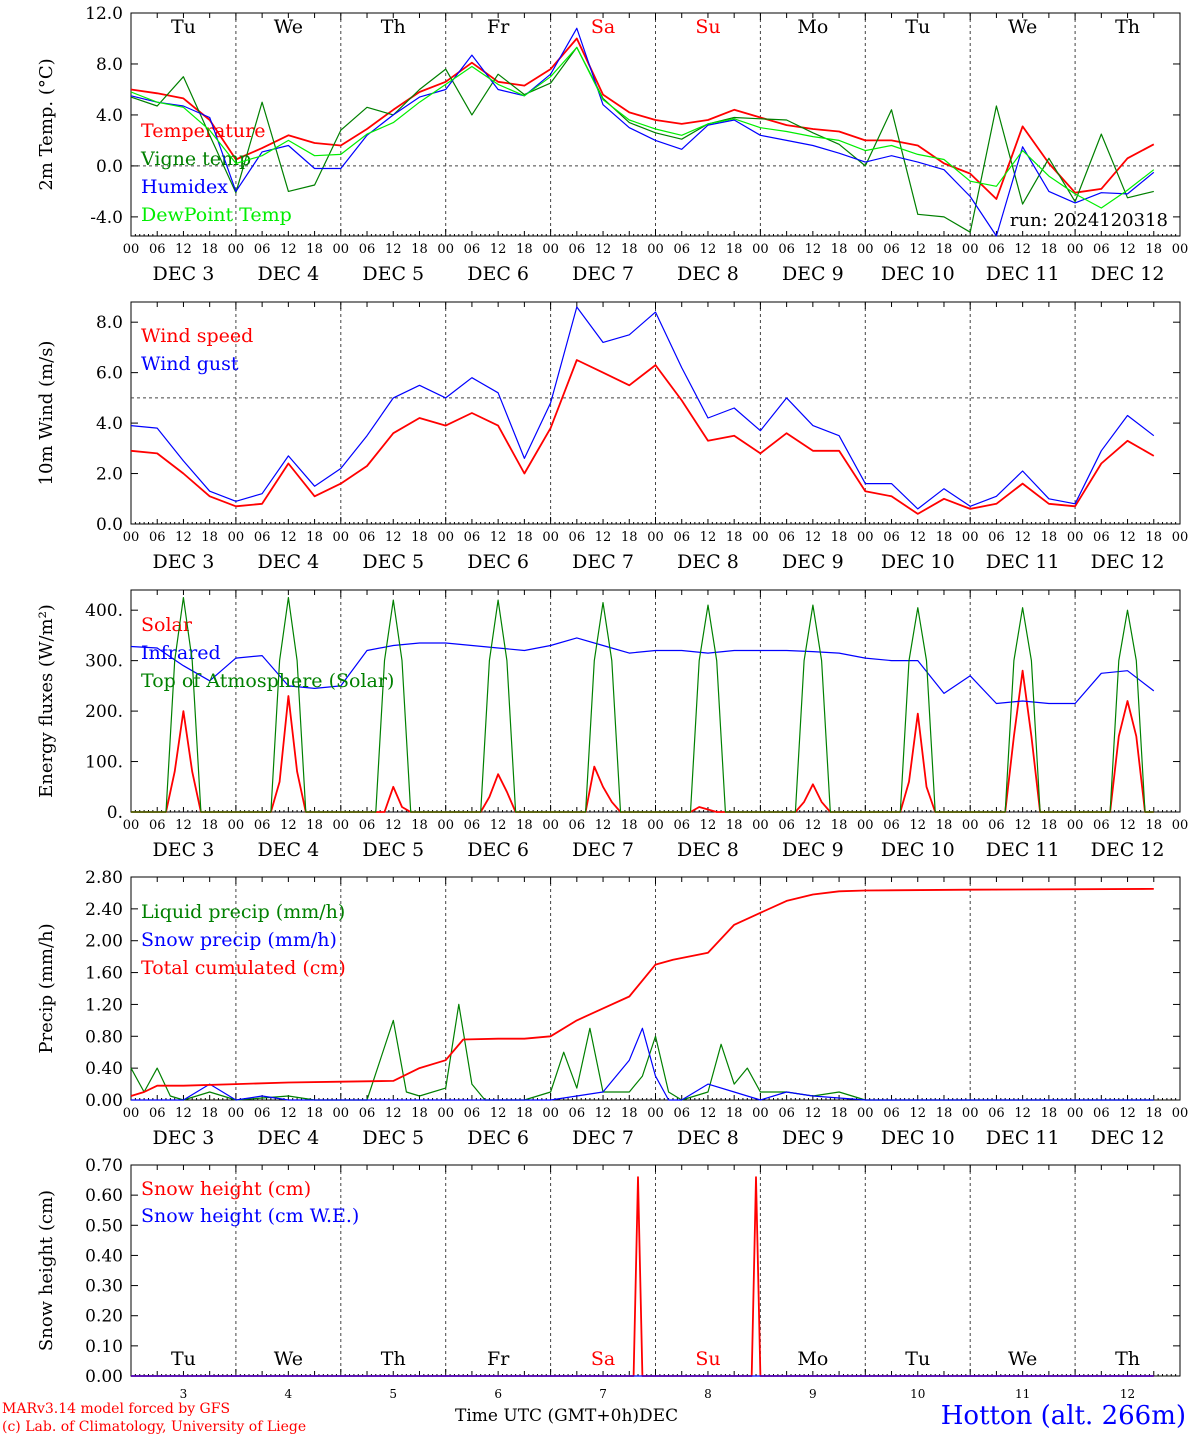 Image resolution: width=1194 pixels, height=1440 pixels. What do you see at coordinates (288, 1359) in the screenshot?
I see `weekday-label: We` at bounding box center [288, 1359].